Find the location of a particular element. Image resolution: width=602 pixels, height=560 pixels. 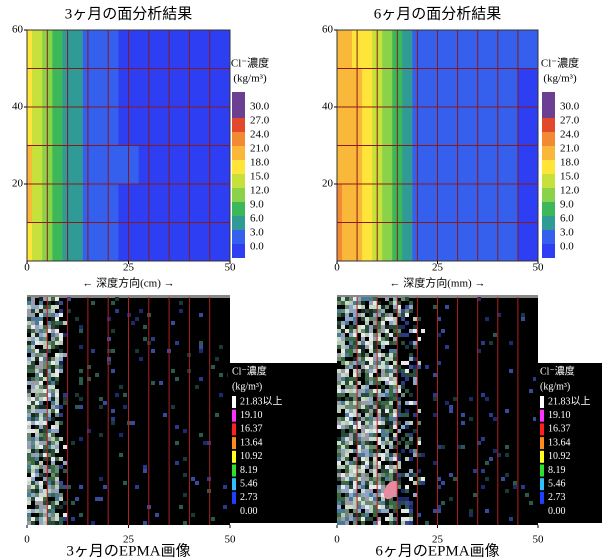

colorbar-label: 0.00 is located at coordinates (557, 511).